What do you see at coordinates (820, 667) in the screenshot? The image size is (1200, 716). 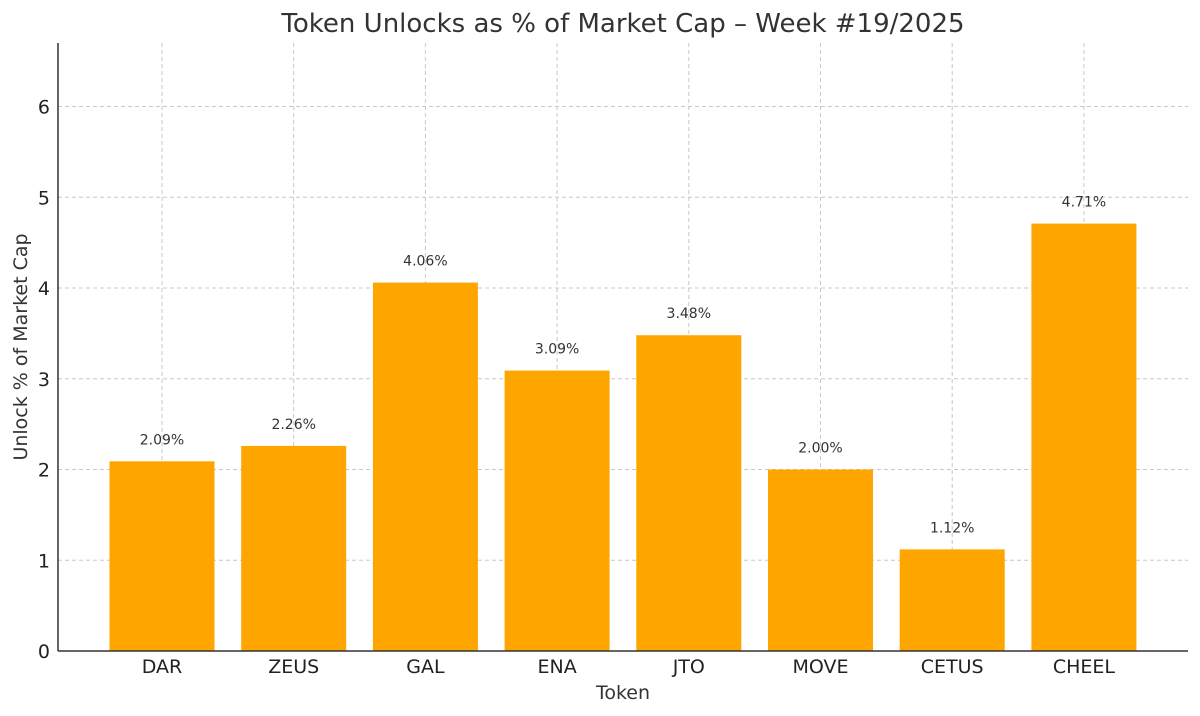 I see `x-tick-label-move: MOVE` at bounding box center [820, 667].